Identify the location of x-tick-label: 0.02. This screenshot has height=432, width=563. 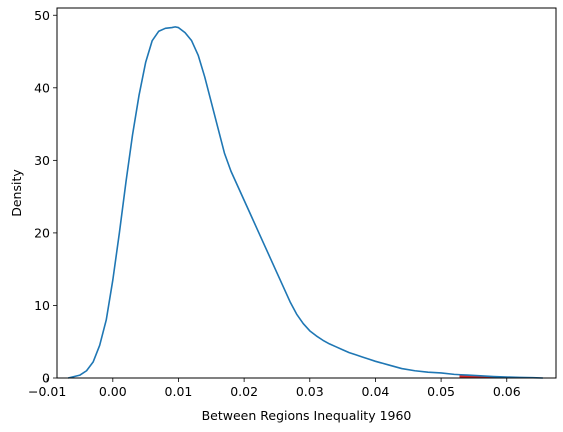
(244, 391).